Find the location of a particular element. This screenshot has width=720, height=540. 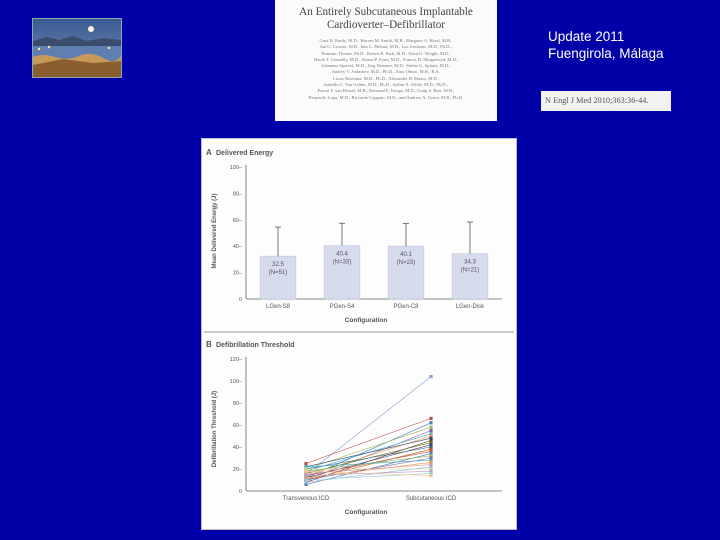

y-tick-label: 120– is located at coordinates (236, 360).